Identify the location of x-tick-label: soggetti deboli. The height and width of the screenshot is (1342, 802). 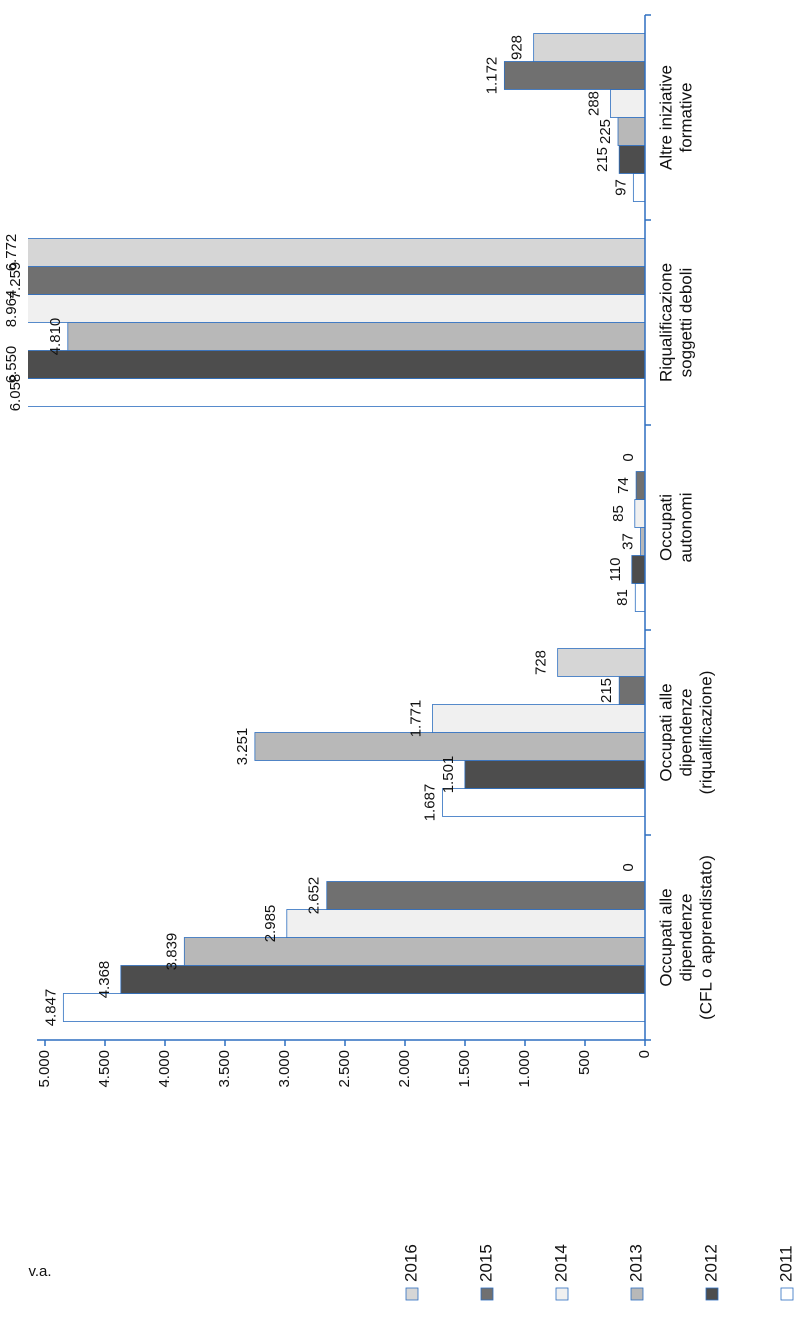
(685, 323).